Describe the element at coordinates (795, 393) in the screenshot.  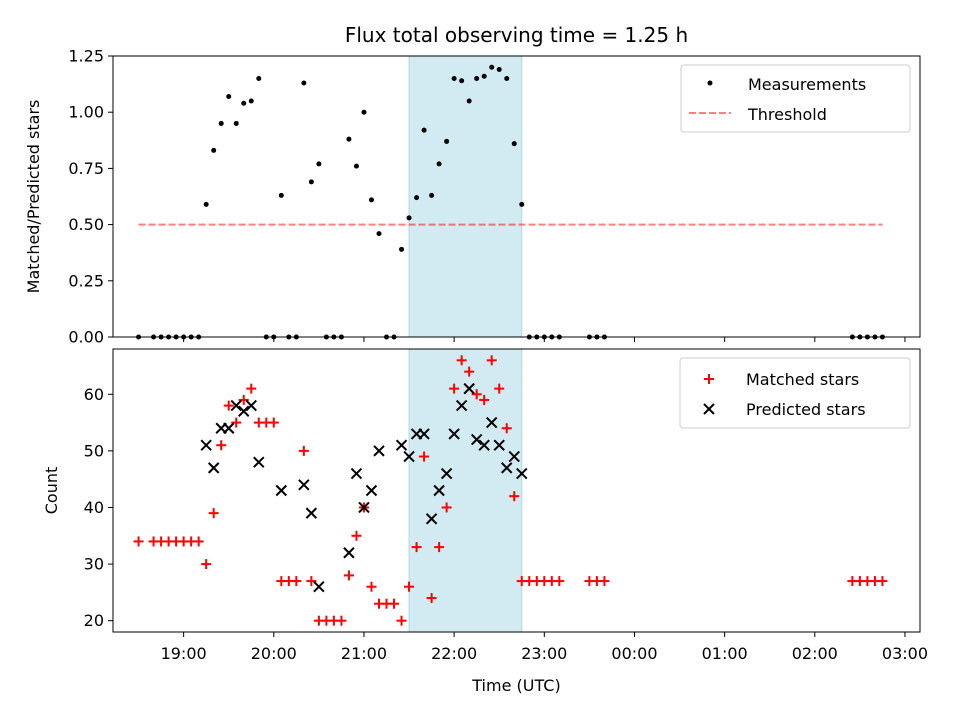
I see `count-legend: Matched stars Predicted stars` at that location.